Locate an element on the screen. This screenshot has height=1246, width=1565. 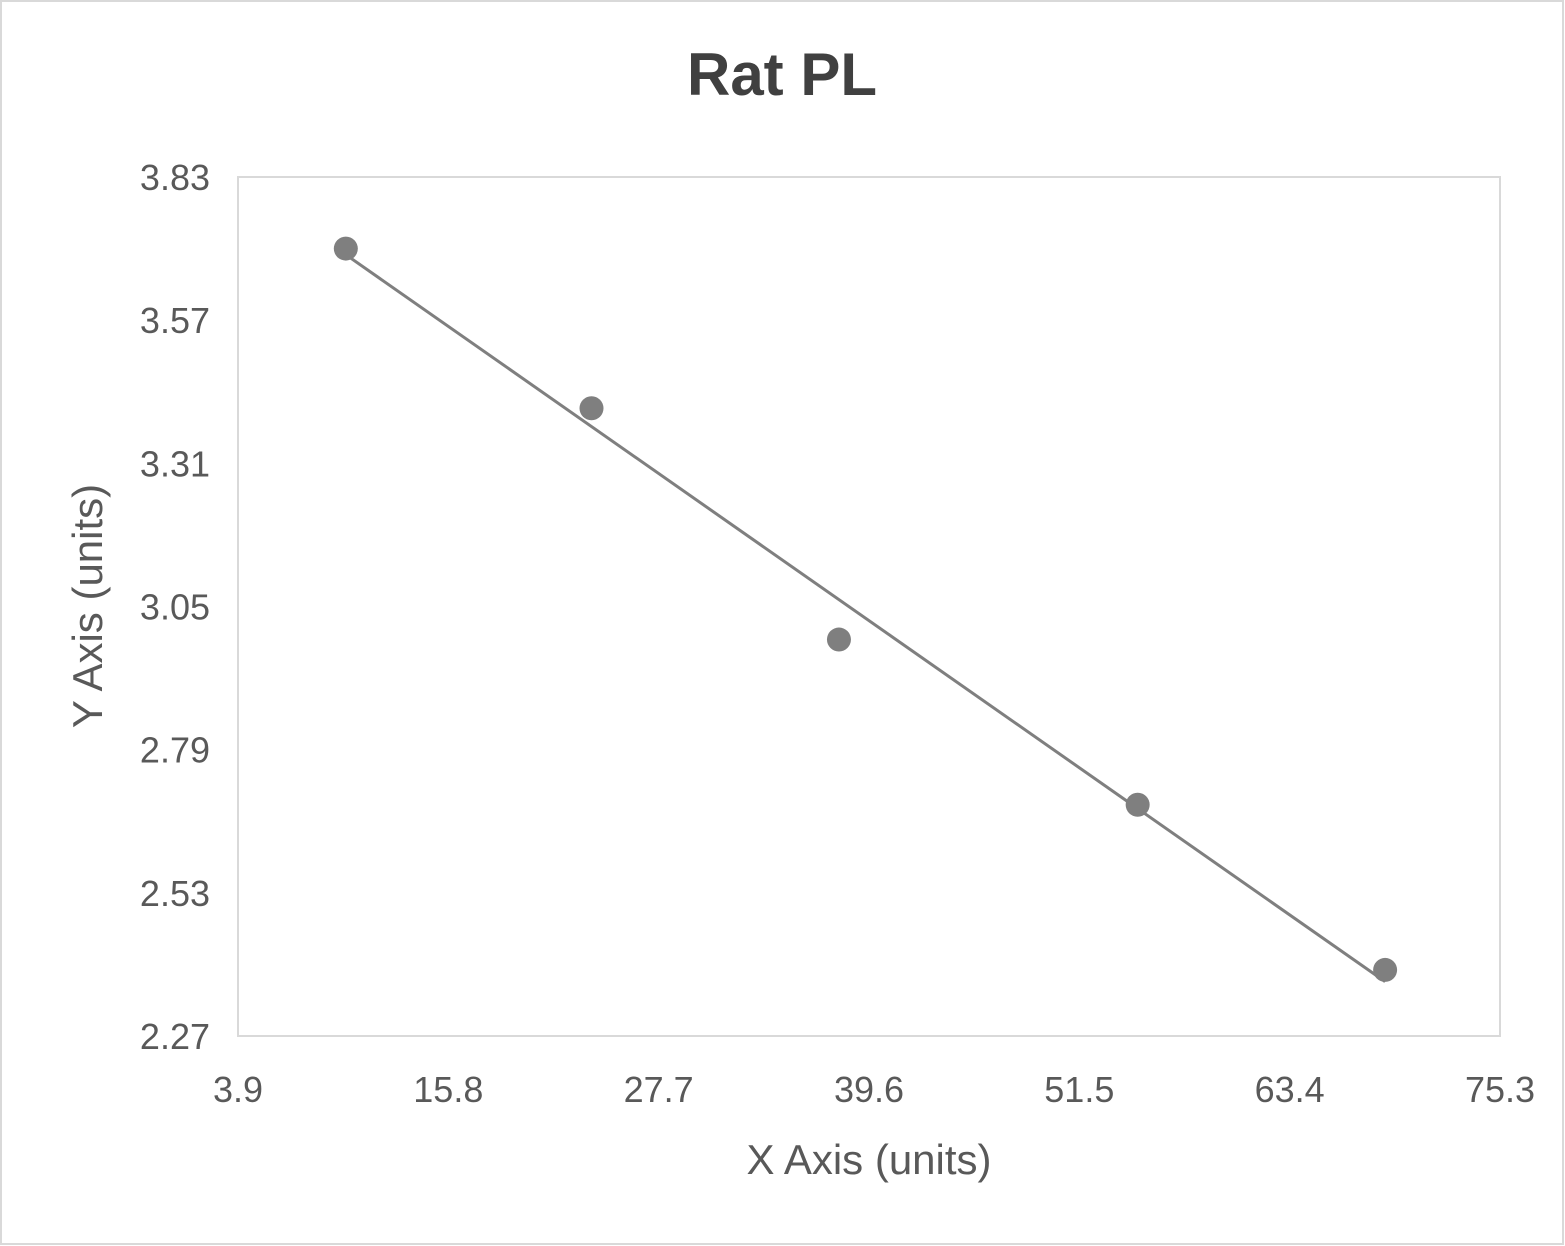
y-tick-label: 2.27 is located at coordinates (175, 1036).